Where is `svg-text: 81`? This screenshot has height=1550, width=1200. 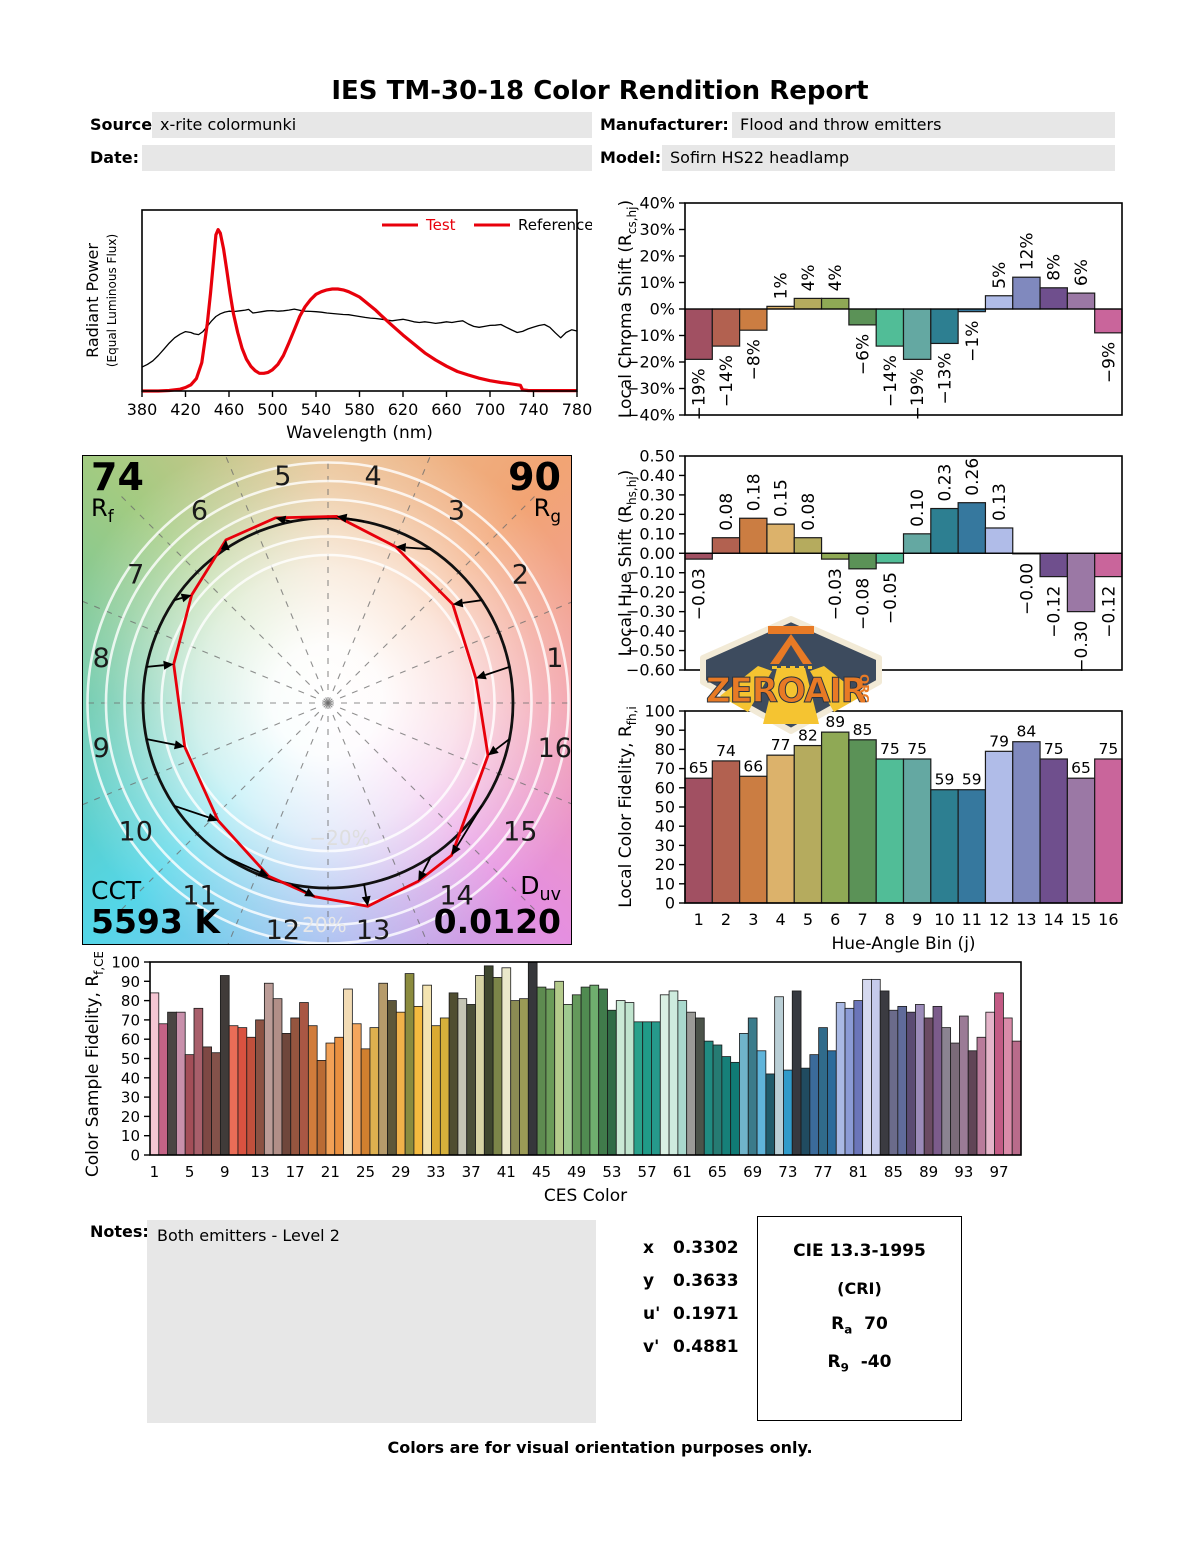 svg-text: 81 is located at coordinates (858, 1172).